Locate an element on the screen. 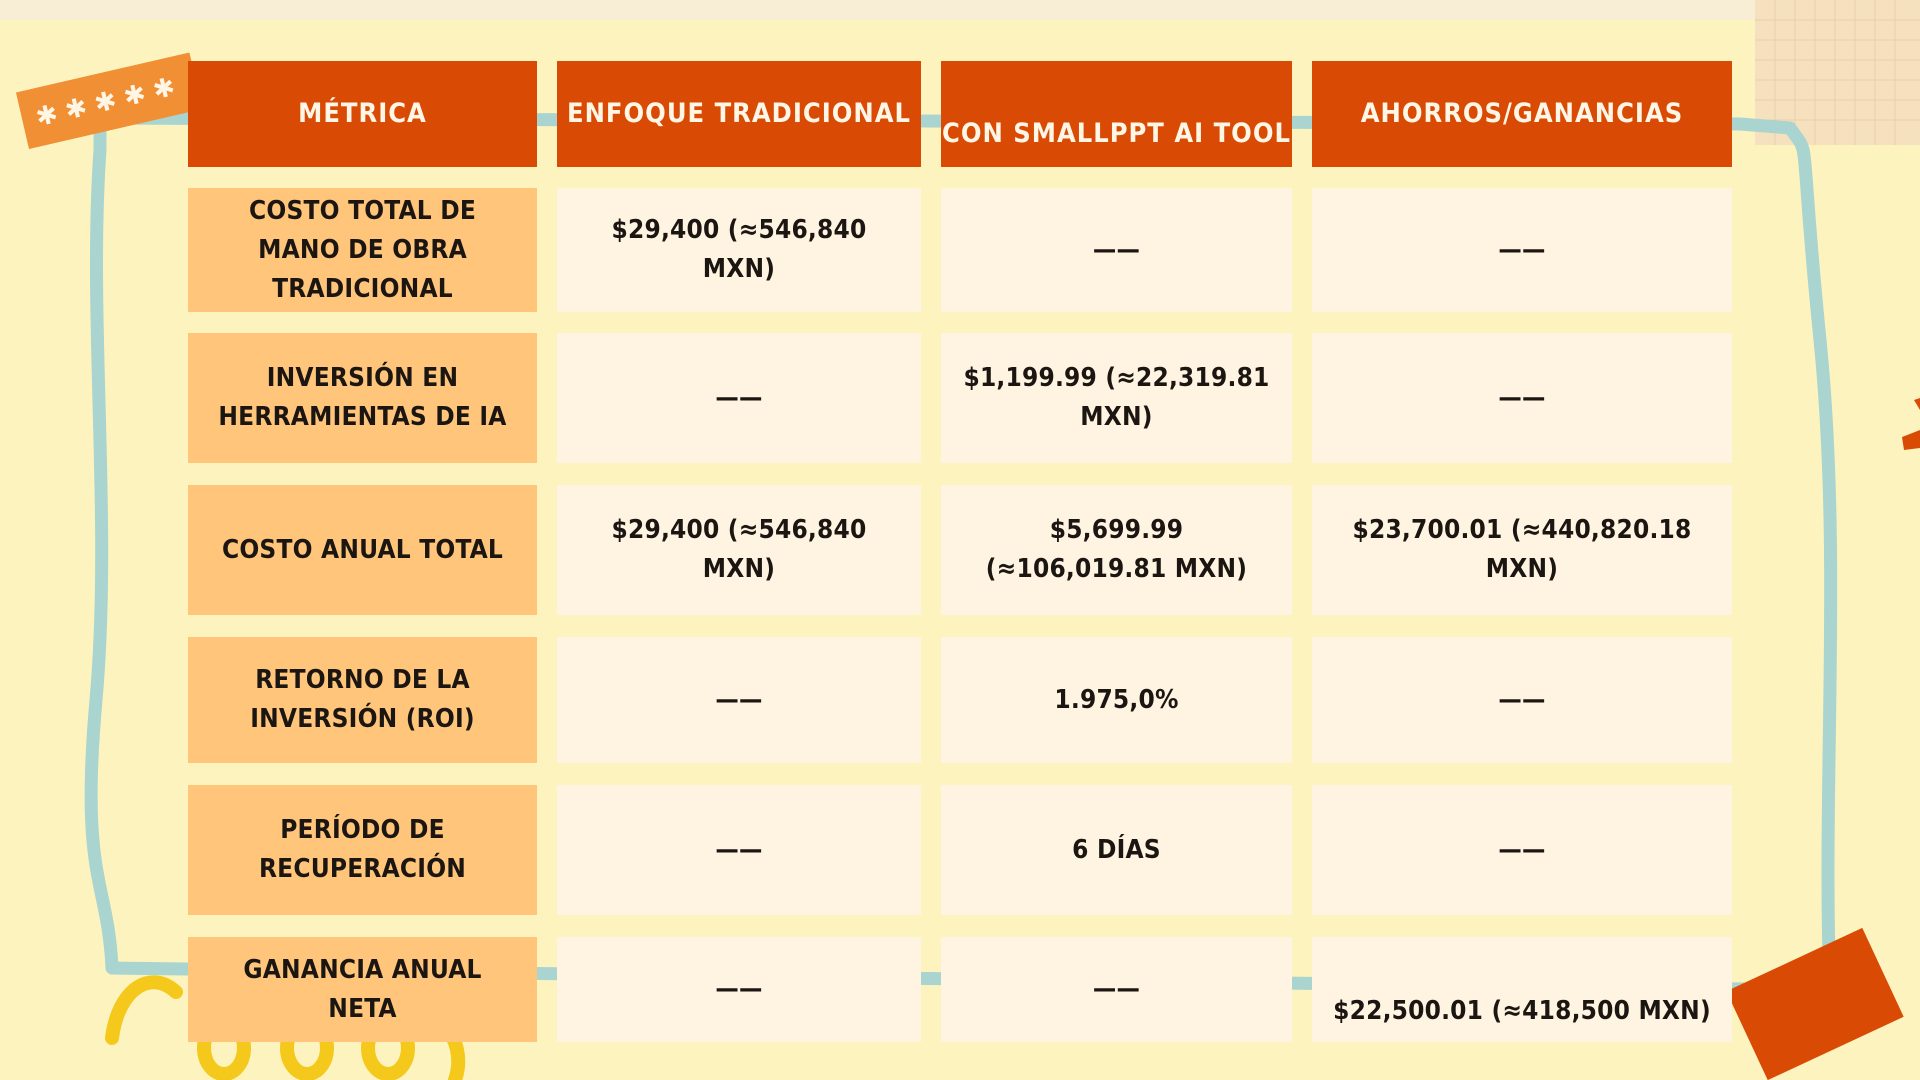  row-label: Costo total de mano de obra tradicional is located at coordinates (362, 250).